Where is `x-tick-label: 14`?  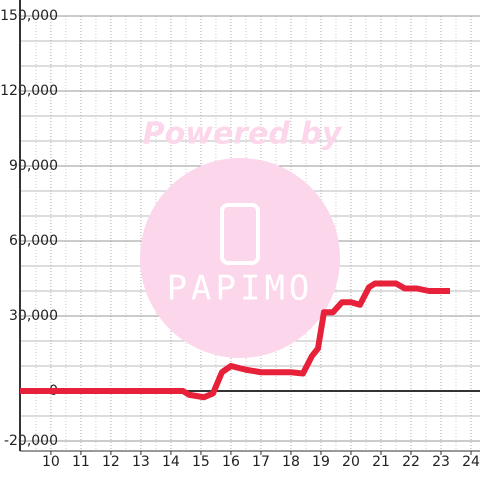
x-tick-label: 14 is located at coordinates (171, 462).